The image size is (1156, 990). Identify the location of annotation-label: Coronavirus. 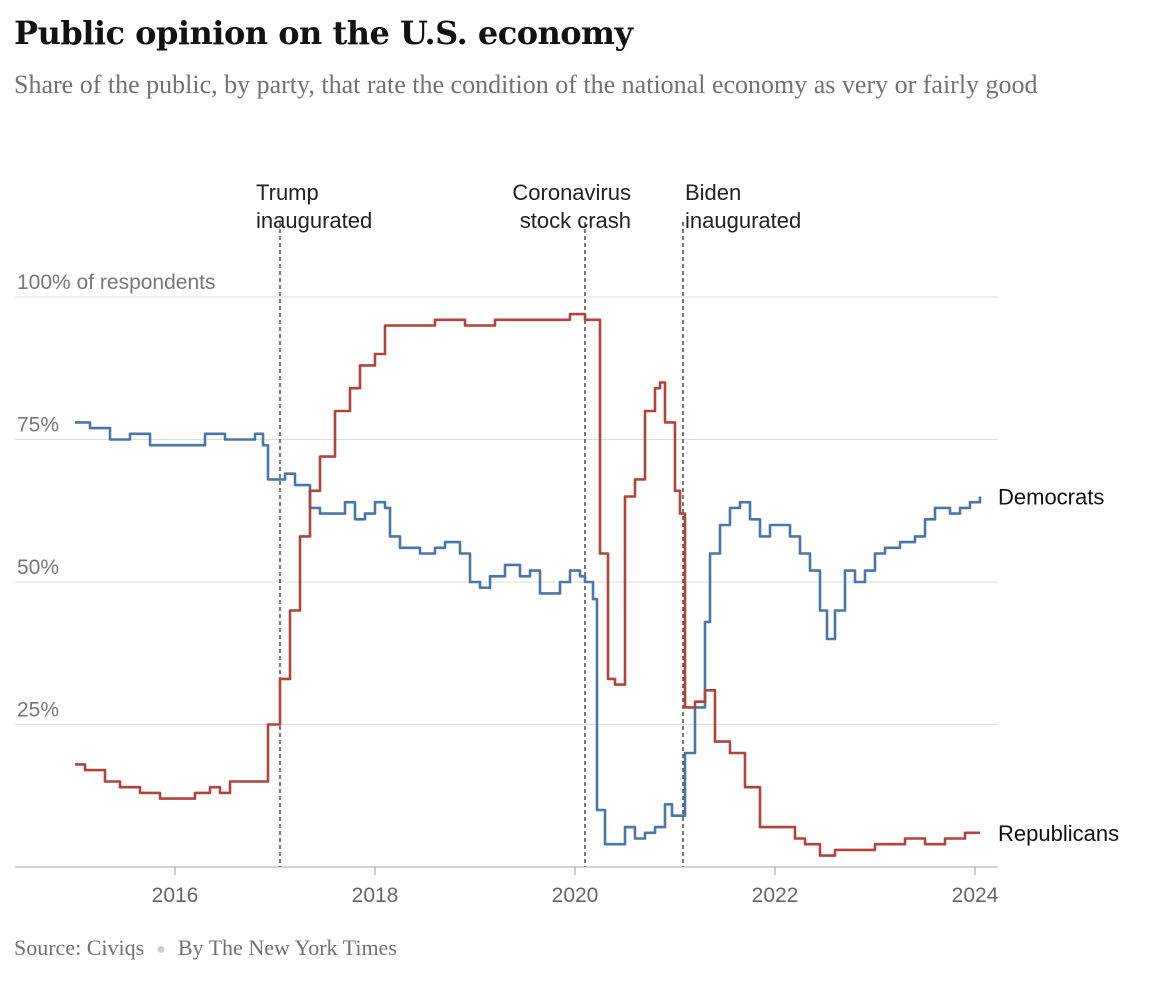
(571, 192).